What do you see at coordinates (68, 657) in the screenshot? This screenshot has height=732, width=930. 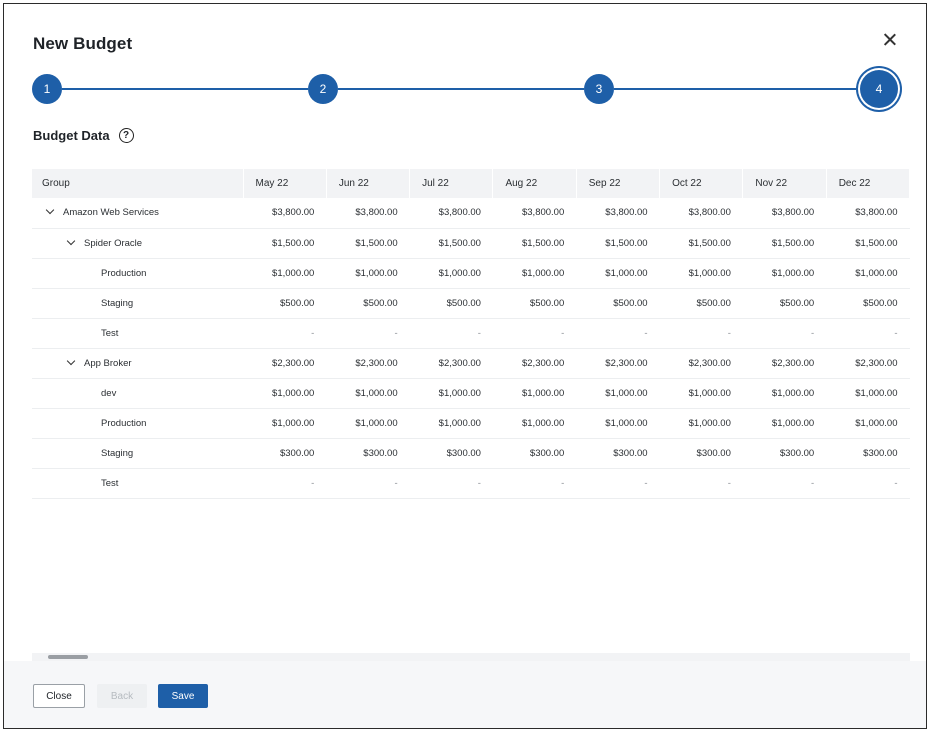 I see `scrollbar-thumb` at bounding box center [68, 657].